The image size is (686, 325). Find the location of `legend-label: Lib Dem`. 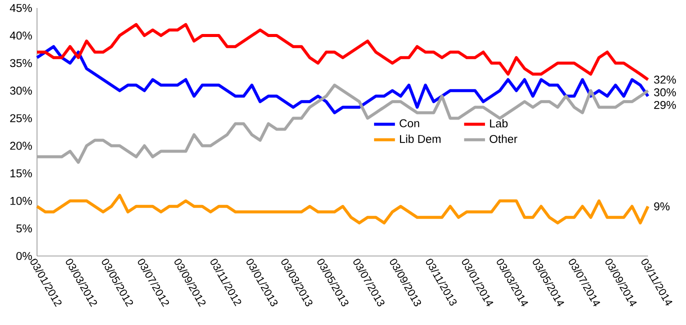

legend-label: Lib Dem is located at coordinates (420, 138).